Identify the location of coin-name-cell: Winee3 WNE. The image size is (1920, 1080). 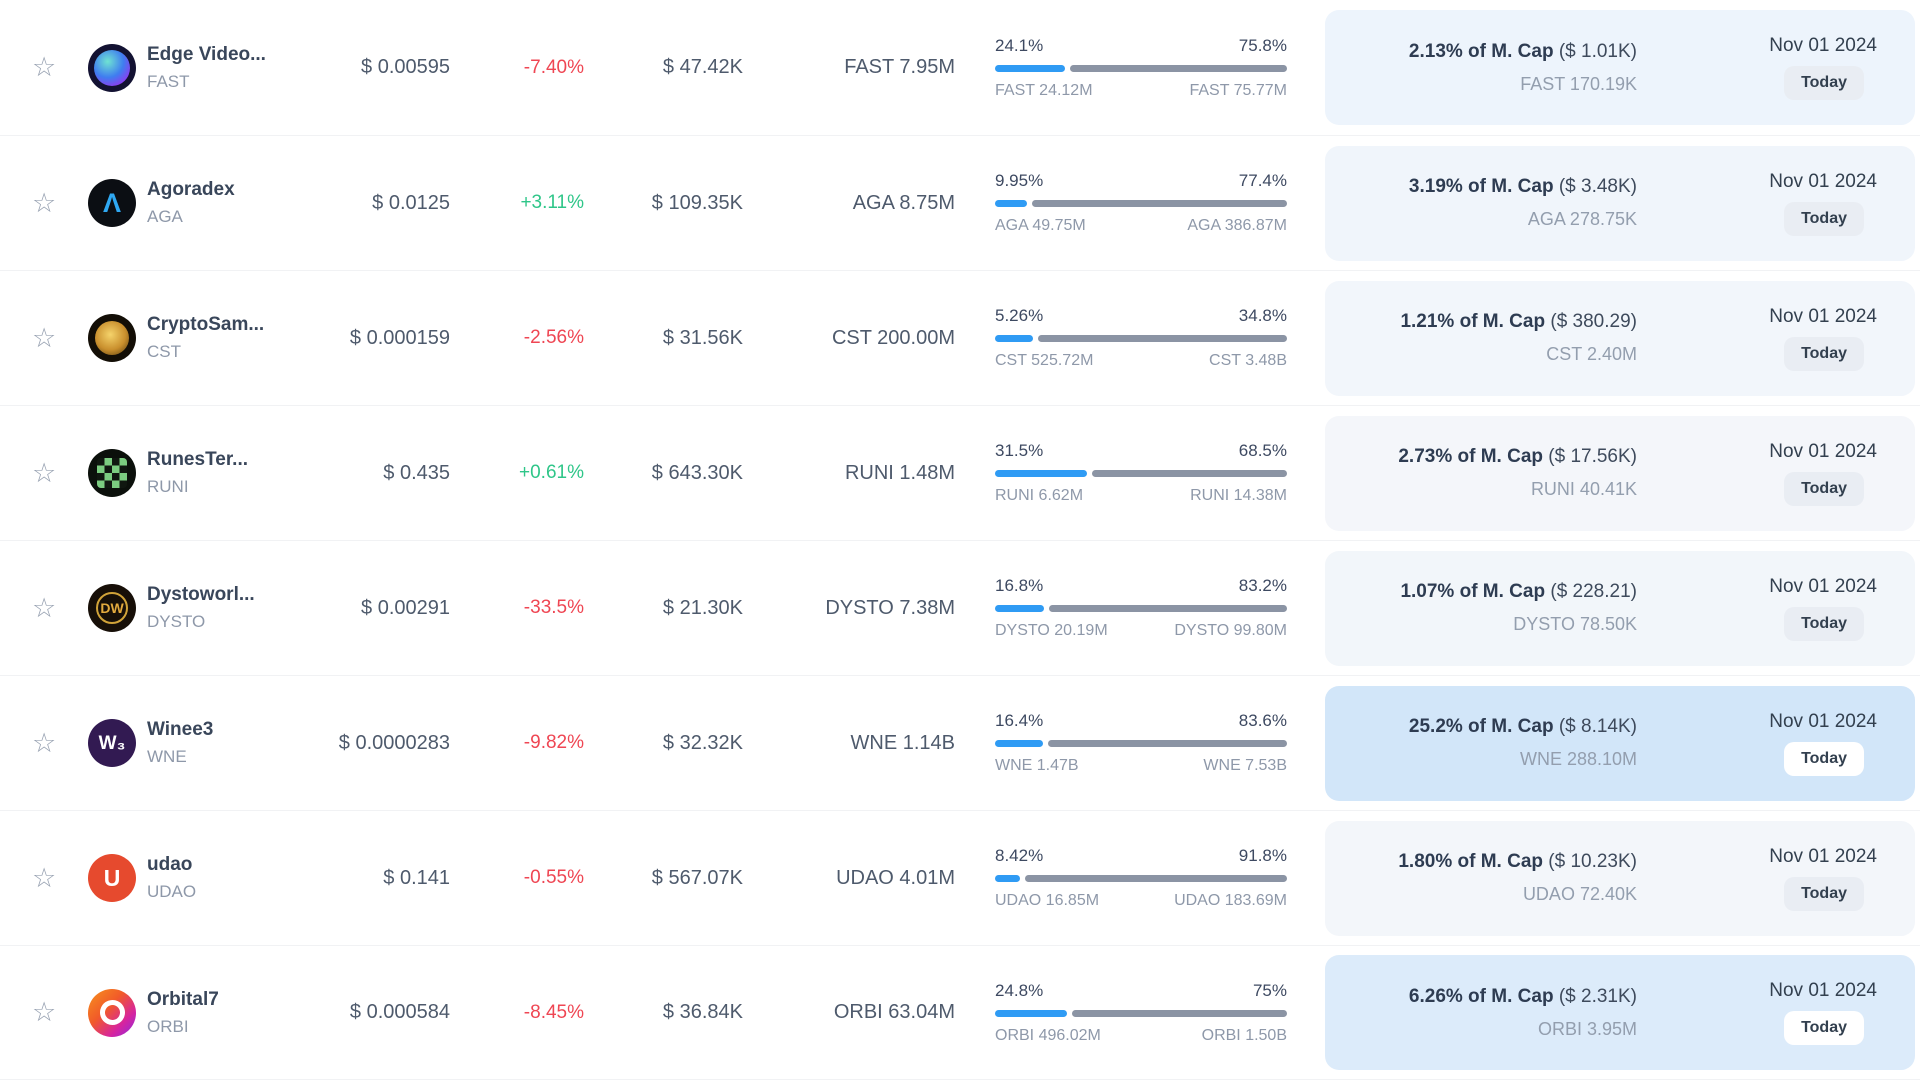
(224, 743).